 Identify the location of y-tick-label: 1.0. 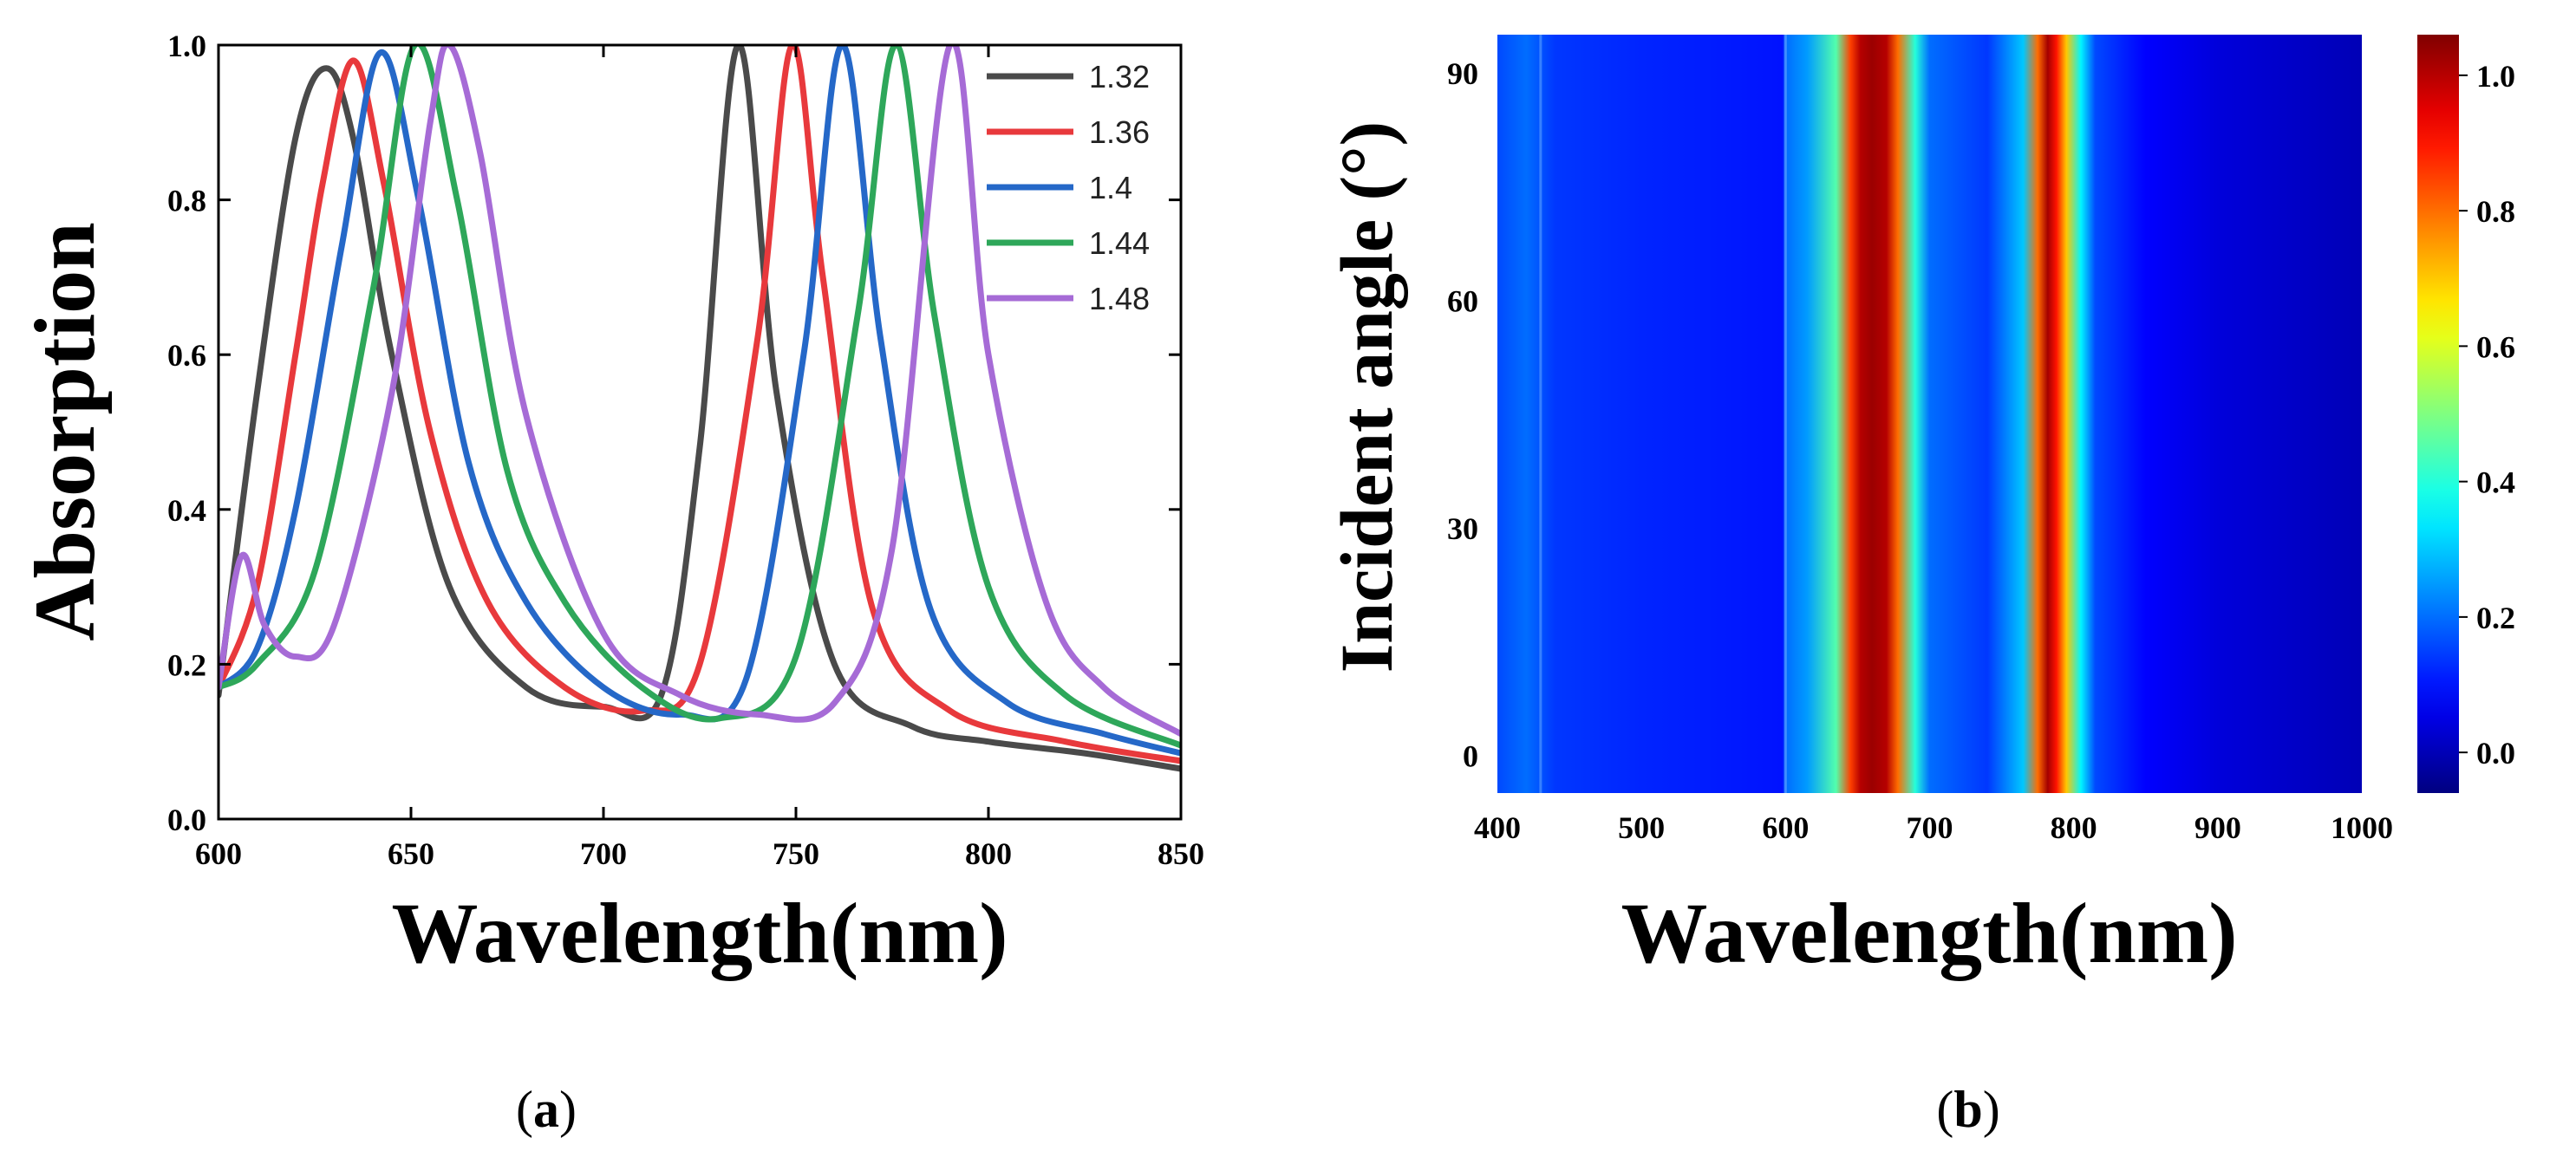
(187, 46).